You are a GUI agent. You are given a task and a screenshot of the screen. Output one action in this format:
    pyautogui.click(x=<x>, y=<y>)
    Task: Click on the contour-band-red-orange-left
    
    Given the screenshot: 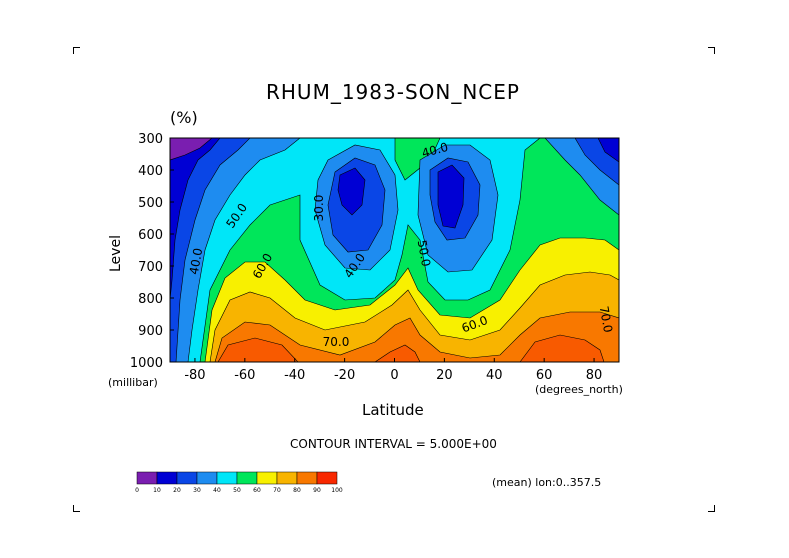 What is the action you would take?
    pyautogui.click(x=258, y=349)
    